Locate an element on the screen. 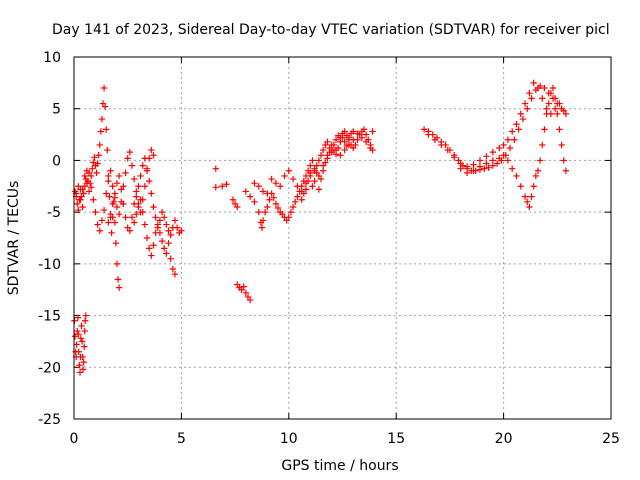 This screenshot has width=640, height=480. x-axis-label: GPS time / hours is located at coordinates (339, 466).